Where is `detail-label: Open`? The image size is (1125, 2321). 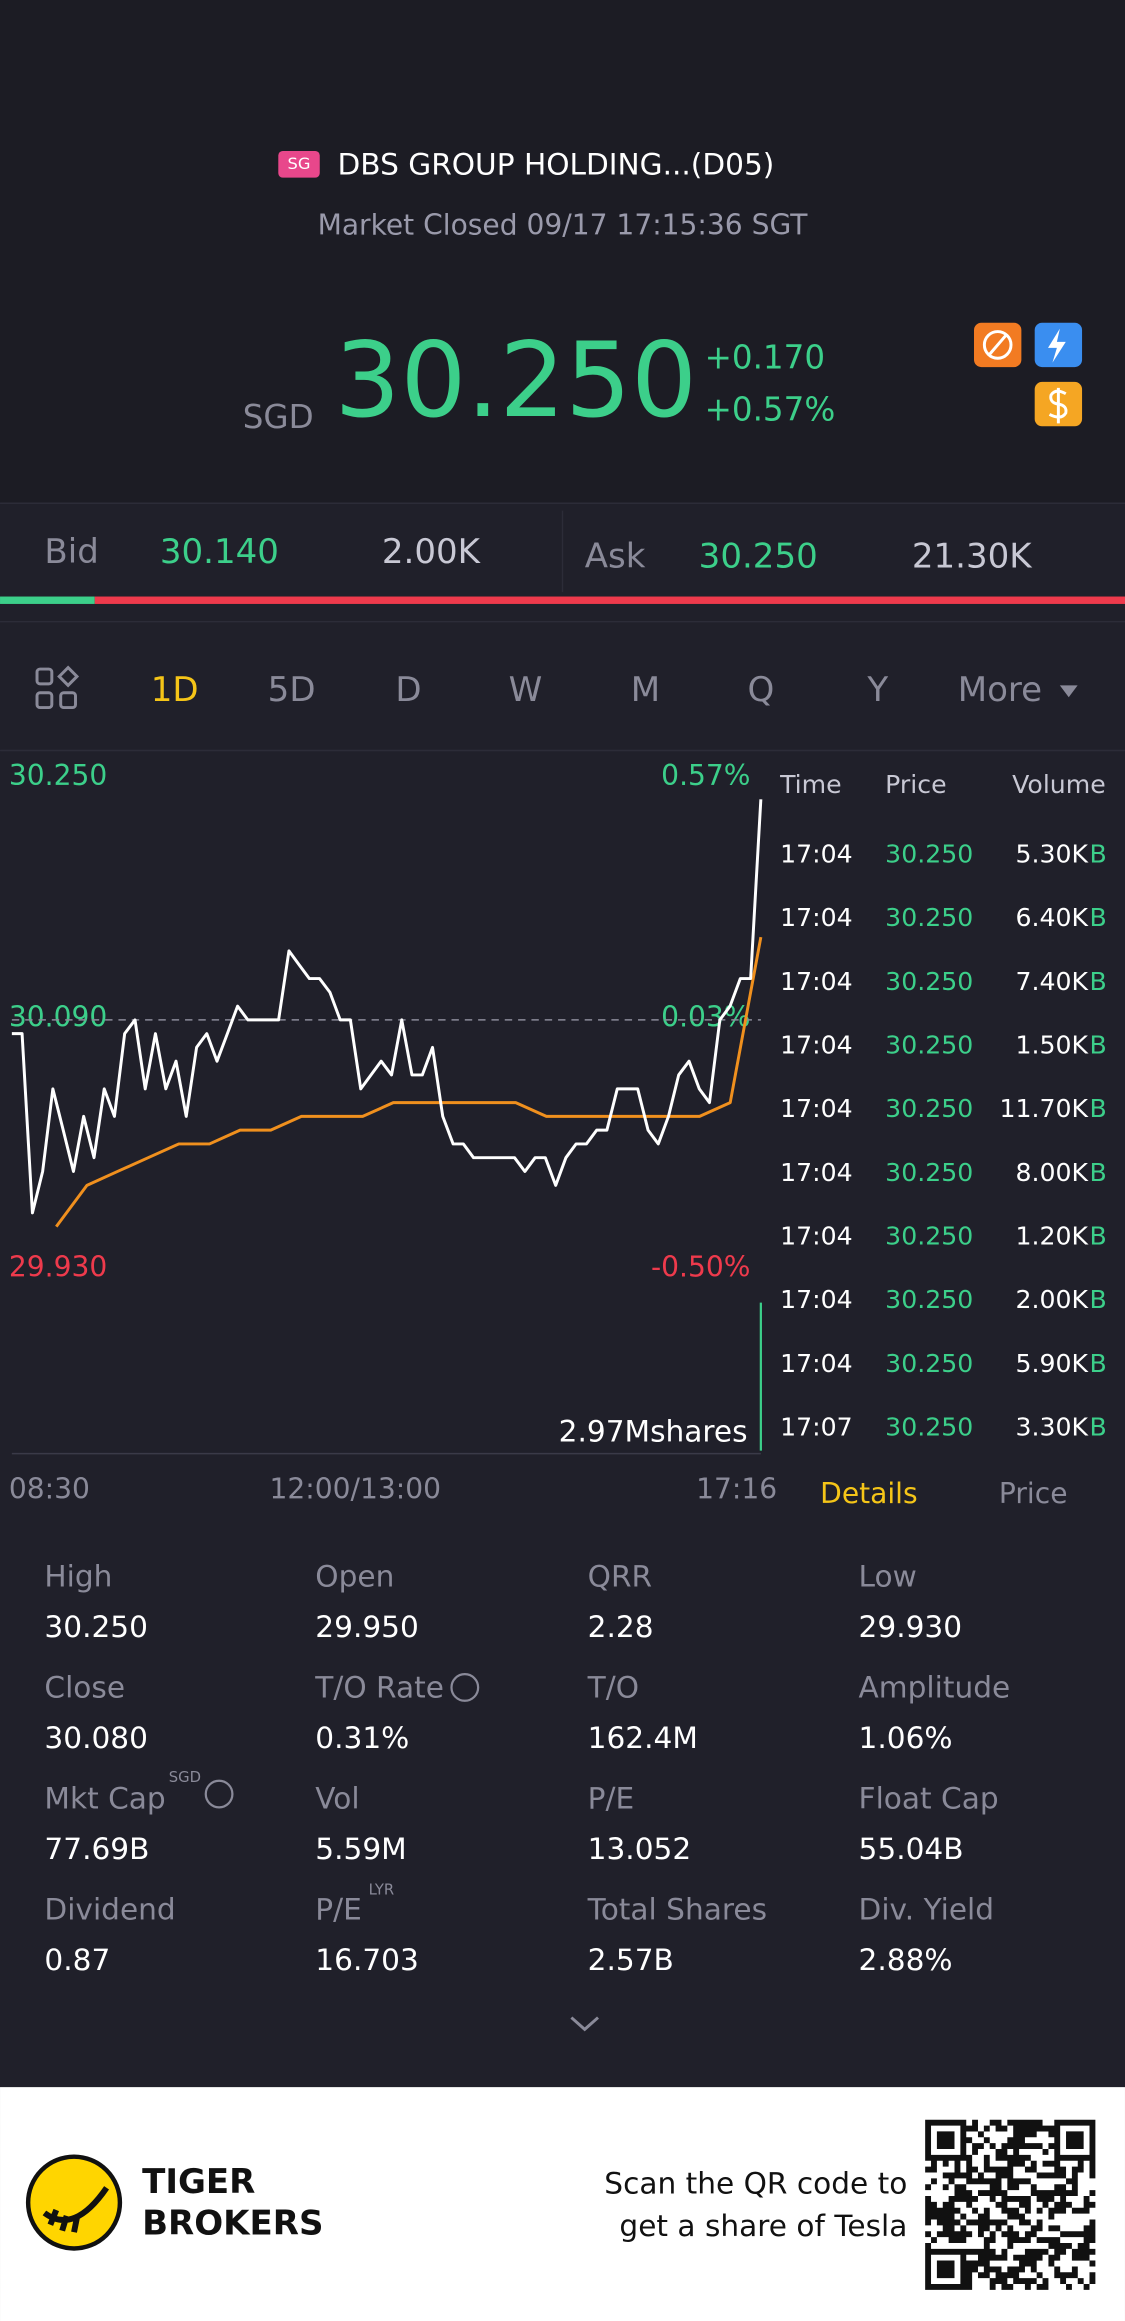 detail-label: Open is located at coordinates (354, 1576).